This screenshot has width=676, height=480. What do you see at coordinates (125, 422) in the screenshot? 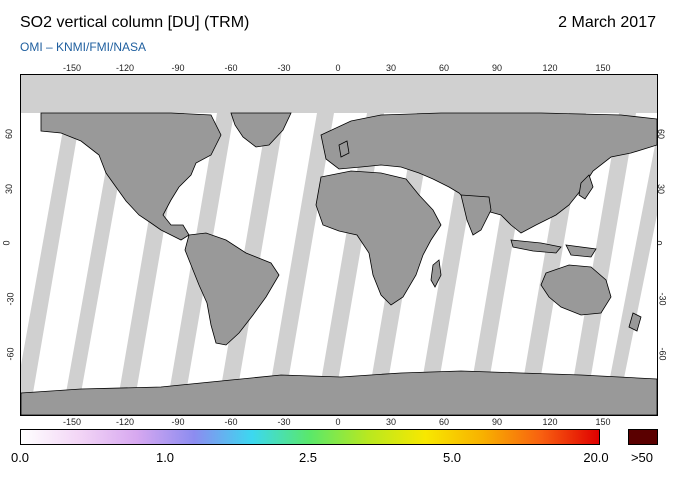
I see `lon-tick-bottom: -120` at bounding box center [125, 422].